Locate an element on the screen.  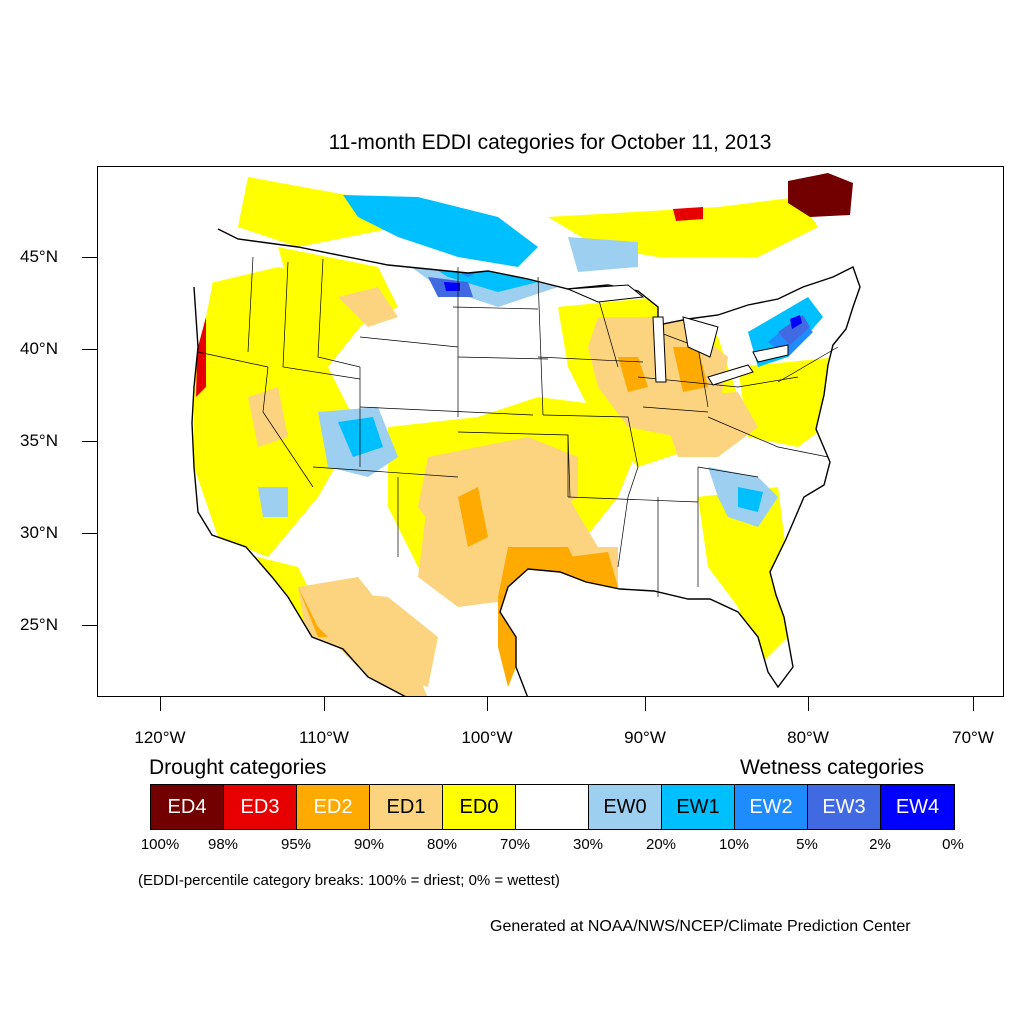
lon-label-70: 70°W is located at coordinates (973, 737).